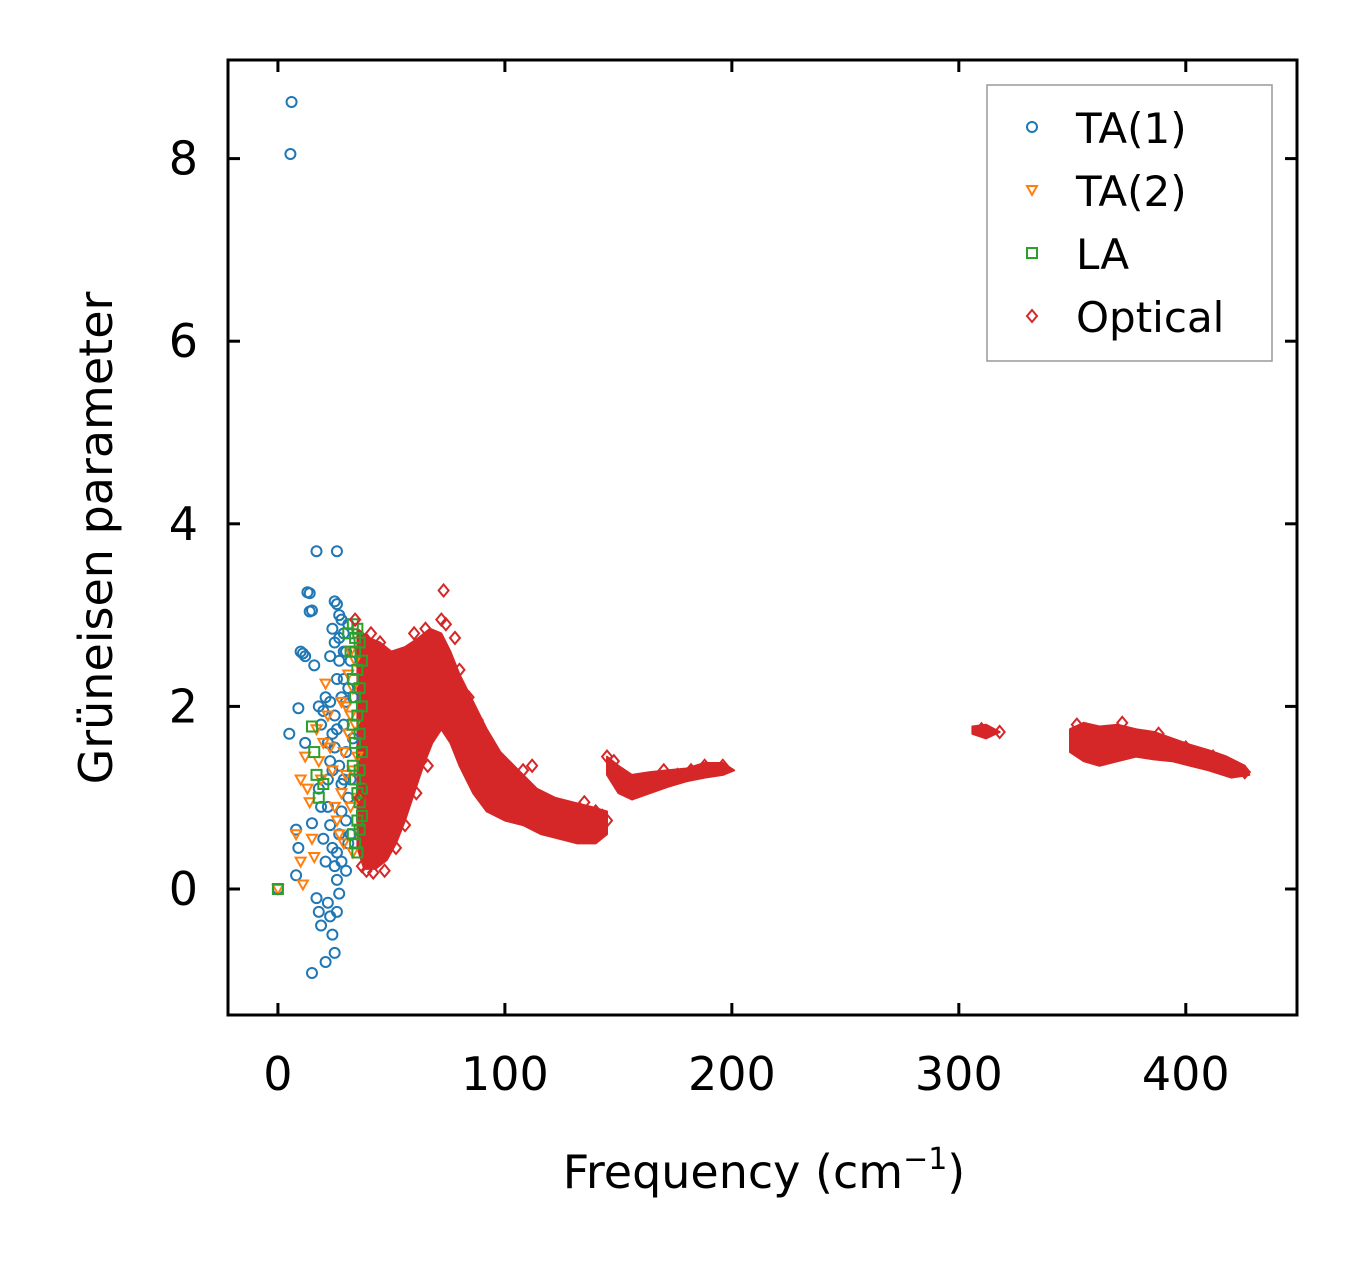 This screenshot has height=1269, width=1357. Describe the element at coordinates (925, 1159) in the screenshot. I see `x-axis-label-sup: −1` at that location.